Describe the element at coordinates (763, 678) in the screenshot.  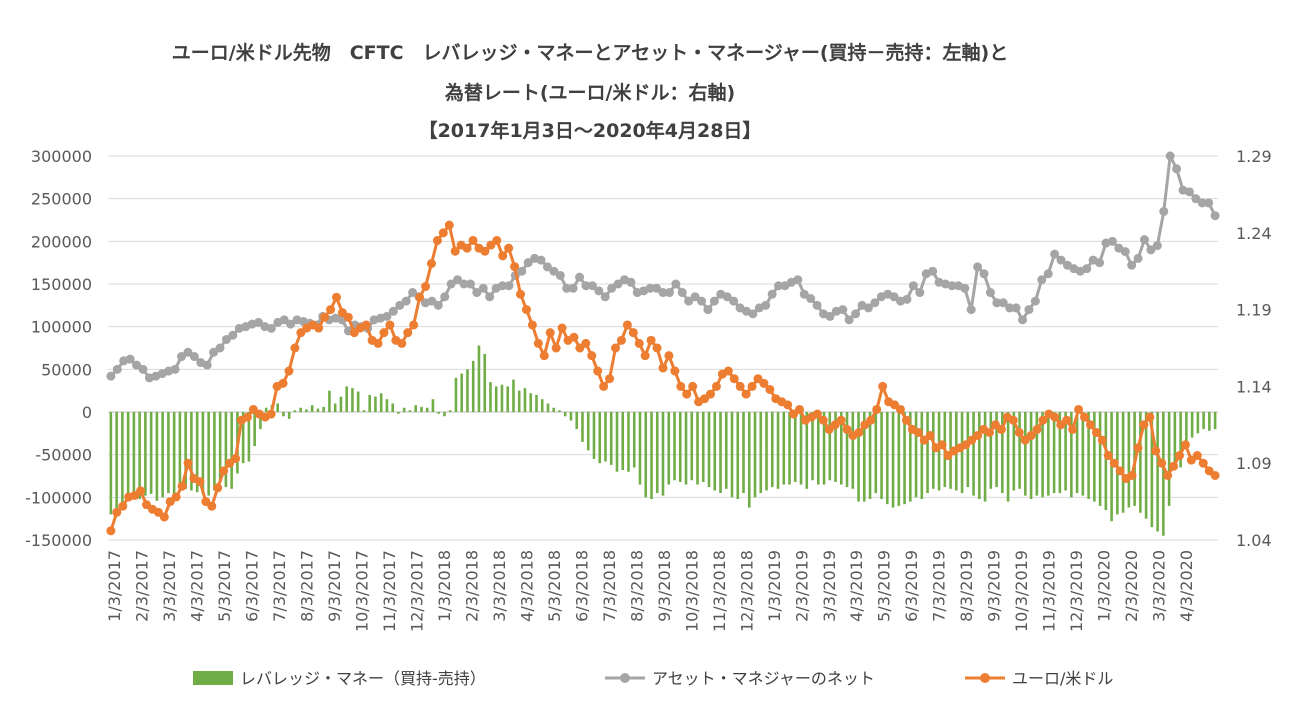
I see `legend-label-asset-manager: アセット・マネジャーのネット` at that location.